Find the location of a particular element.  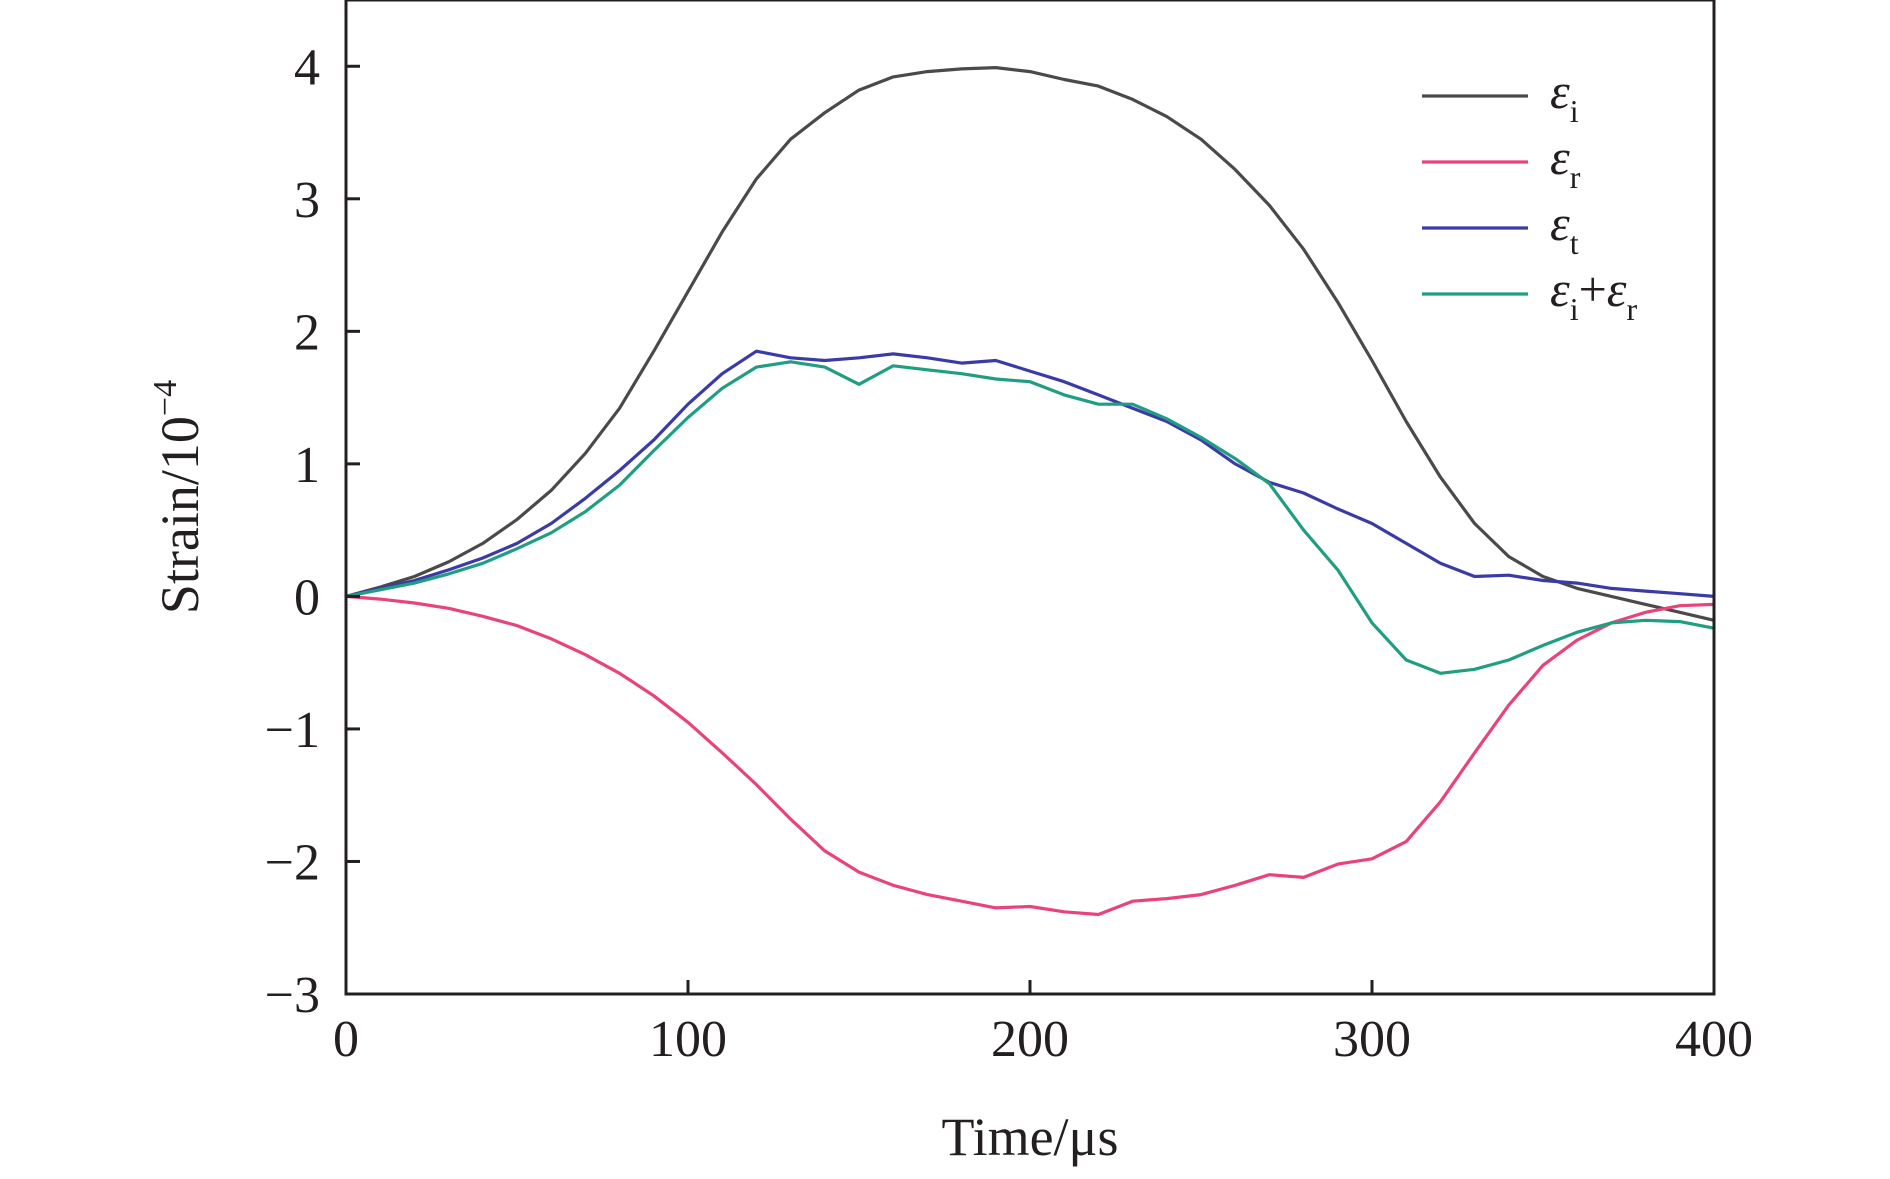

y-tick-label: 2 is located at coordinates (307, 332).